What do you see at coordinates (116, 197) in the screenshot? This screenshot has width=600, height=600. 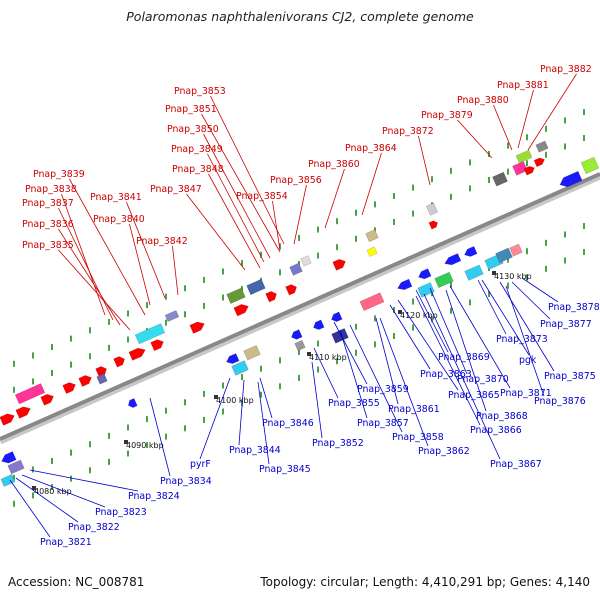 I see `top-gene-label: Pnap_3841` at bounding box center [116, 197].